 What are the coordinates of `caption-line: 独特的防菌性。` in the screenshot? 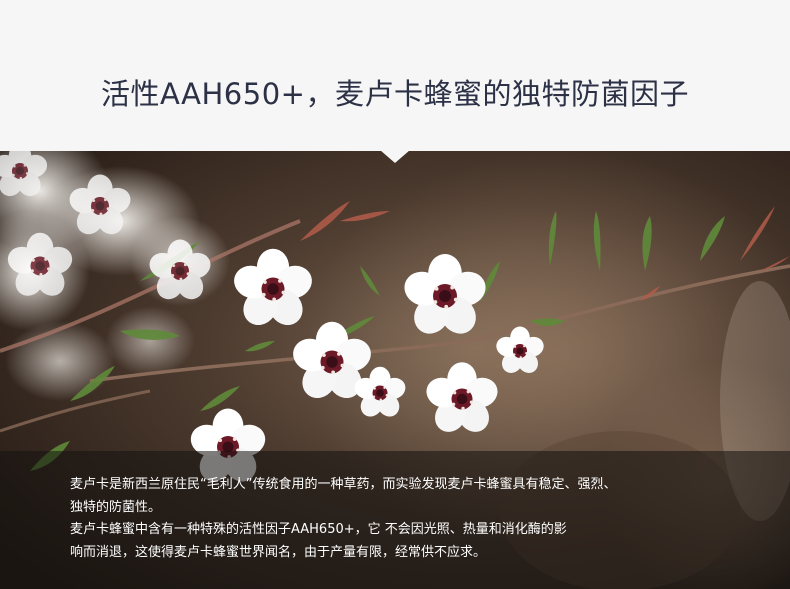 It's located at (116, 507).